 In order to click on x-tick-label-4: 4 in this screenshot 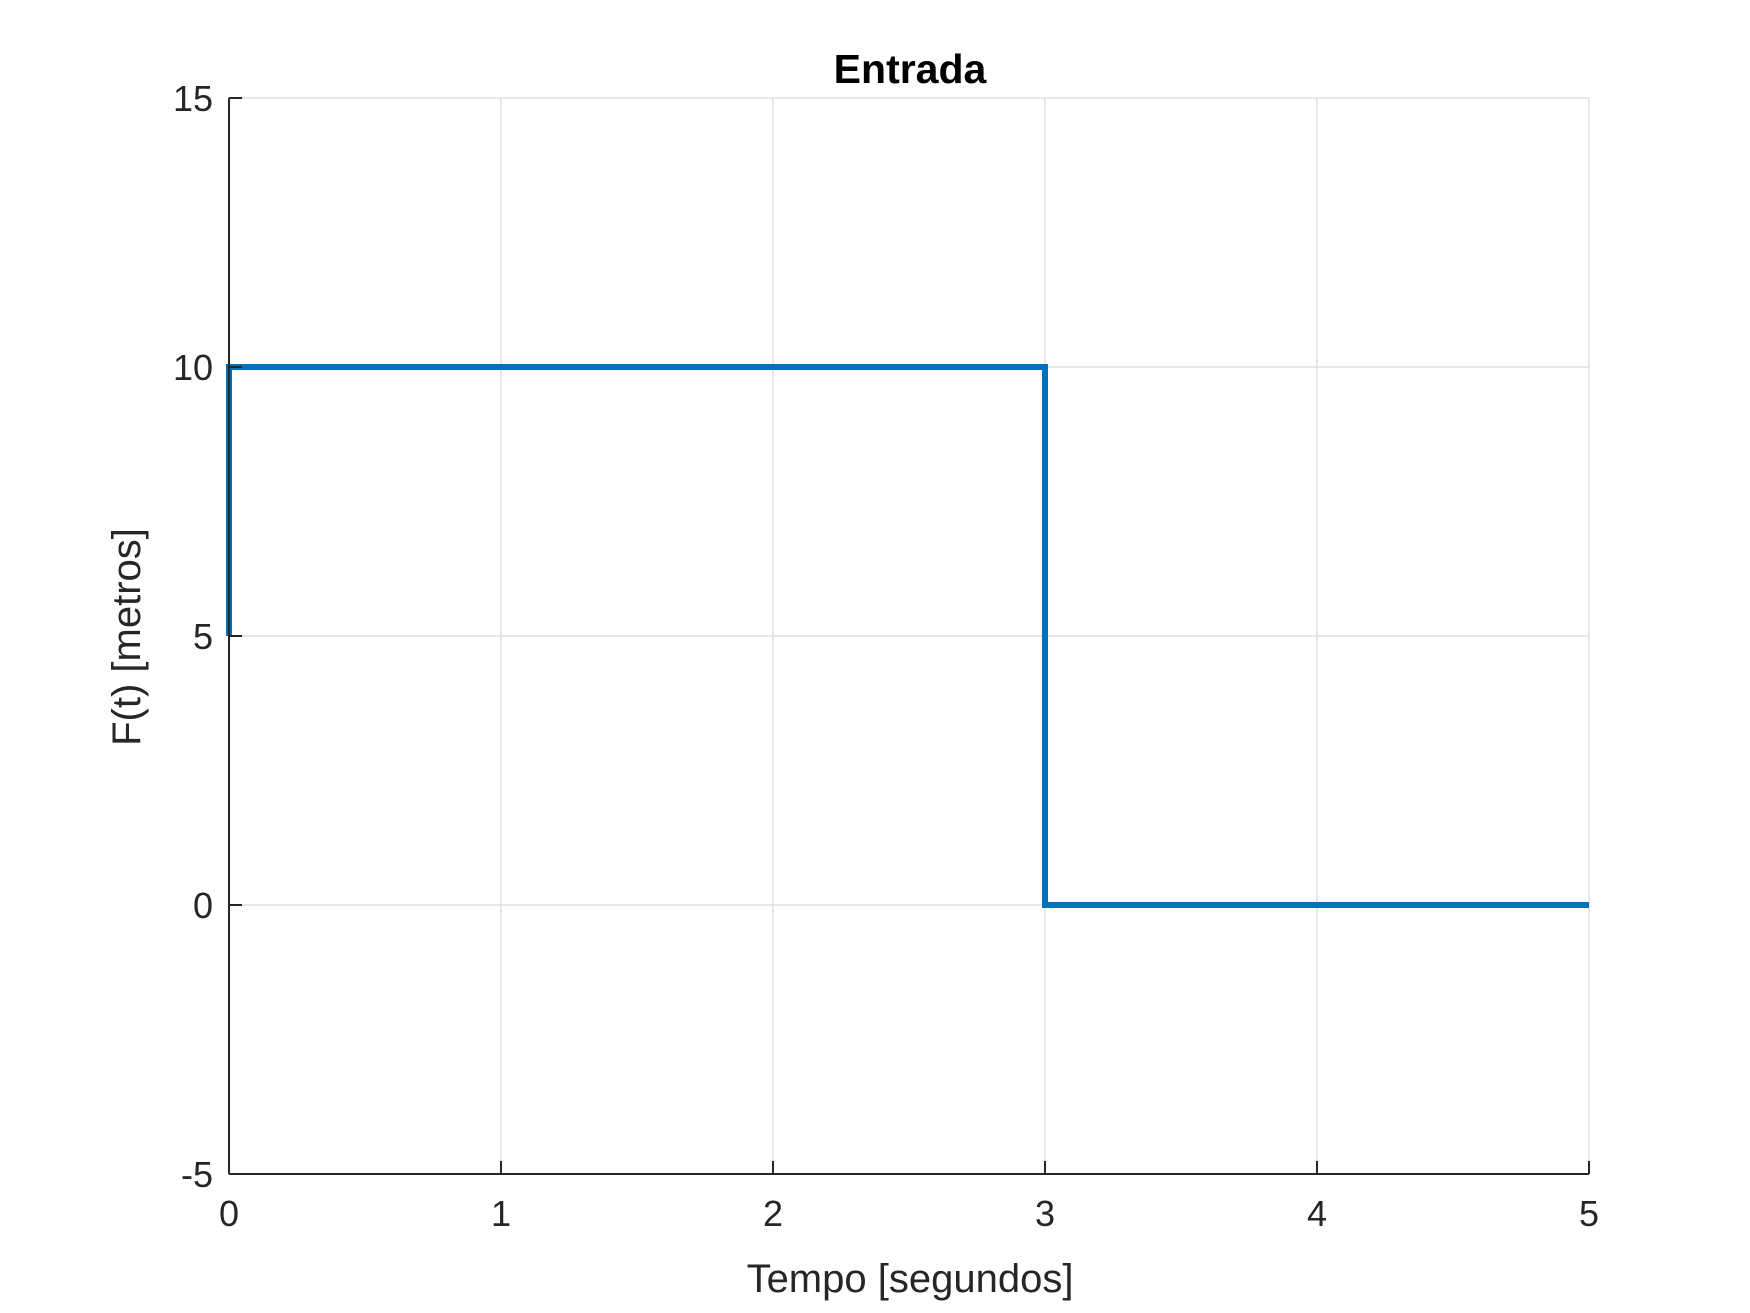, I will do `click(1317, 1213)`.